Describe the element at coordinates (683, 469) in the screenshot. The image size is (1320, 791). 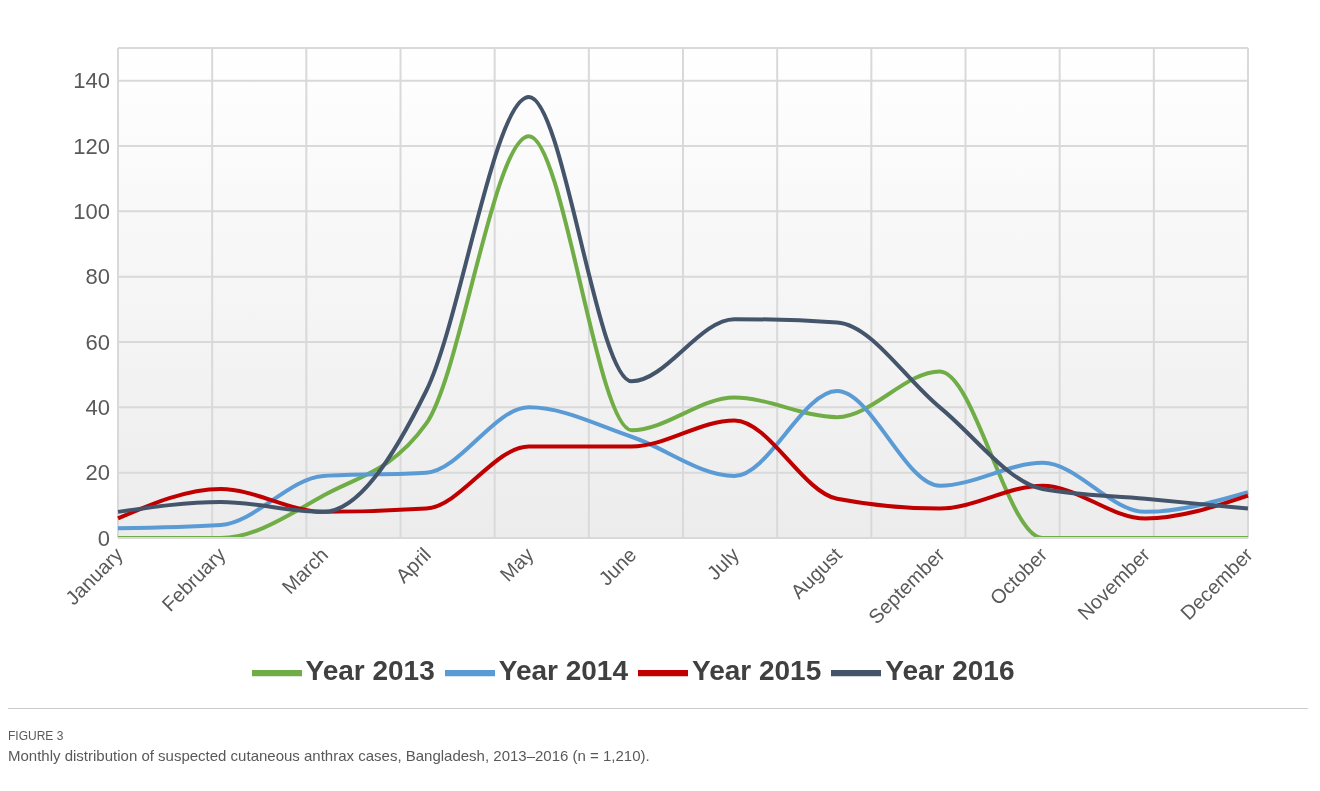
I see `line-series` at that location.